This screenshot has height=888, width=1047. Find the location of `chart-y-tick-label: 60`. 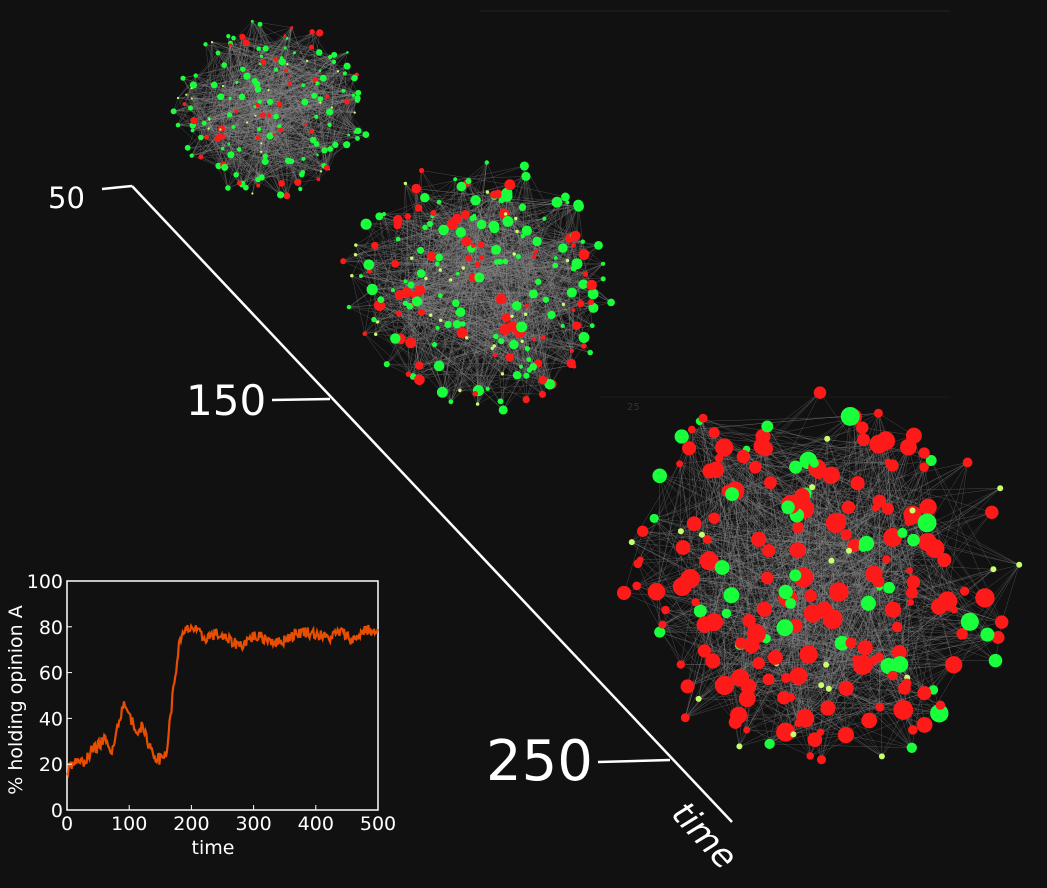

chart-y-tick-label: 60 is located at coordinates (51, 674).